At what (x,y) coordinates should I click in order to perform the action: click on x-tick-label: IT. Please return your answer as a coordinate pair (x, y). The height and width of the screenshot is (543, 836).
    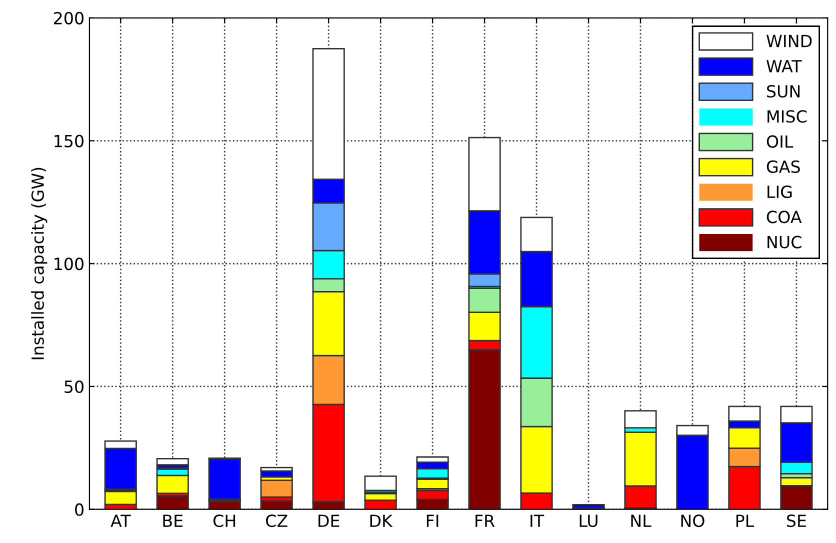
    Looking at the image, I should click on (537, 520).